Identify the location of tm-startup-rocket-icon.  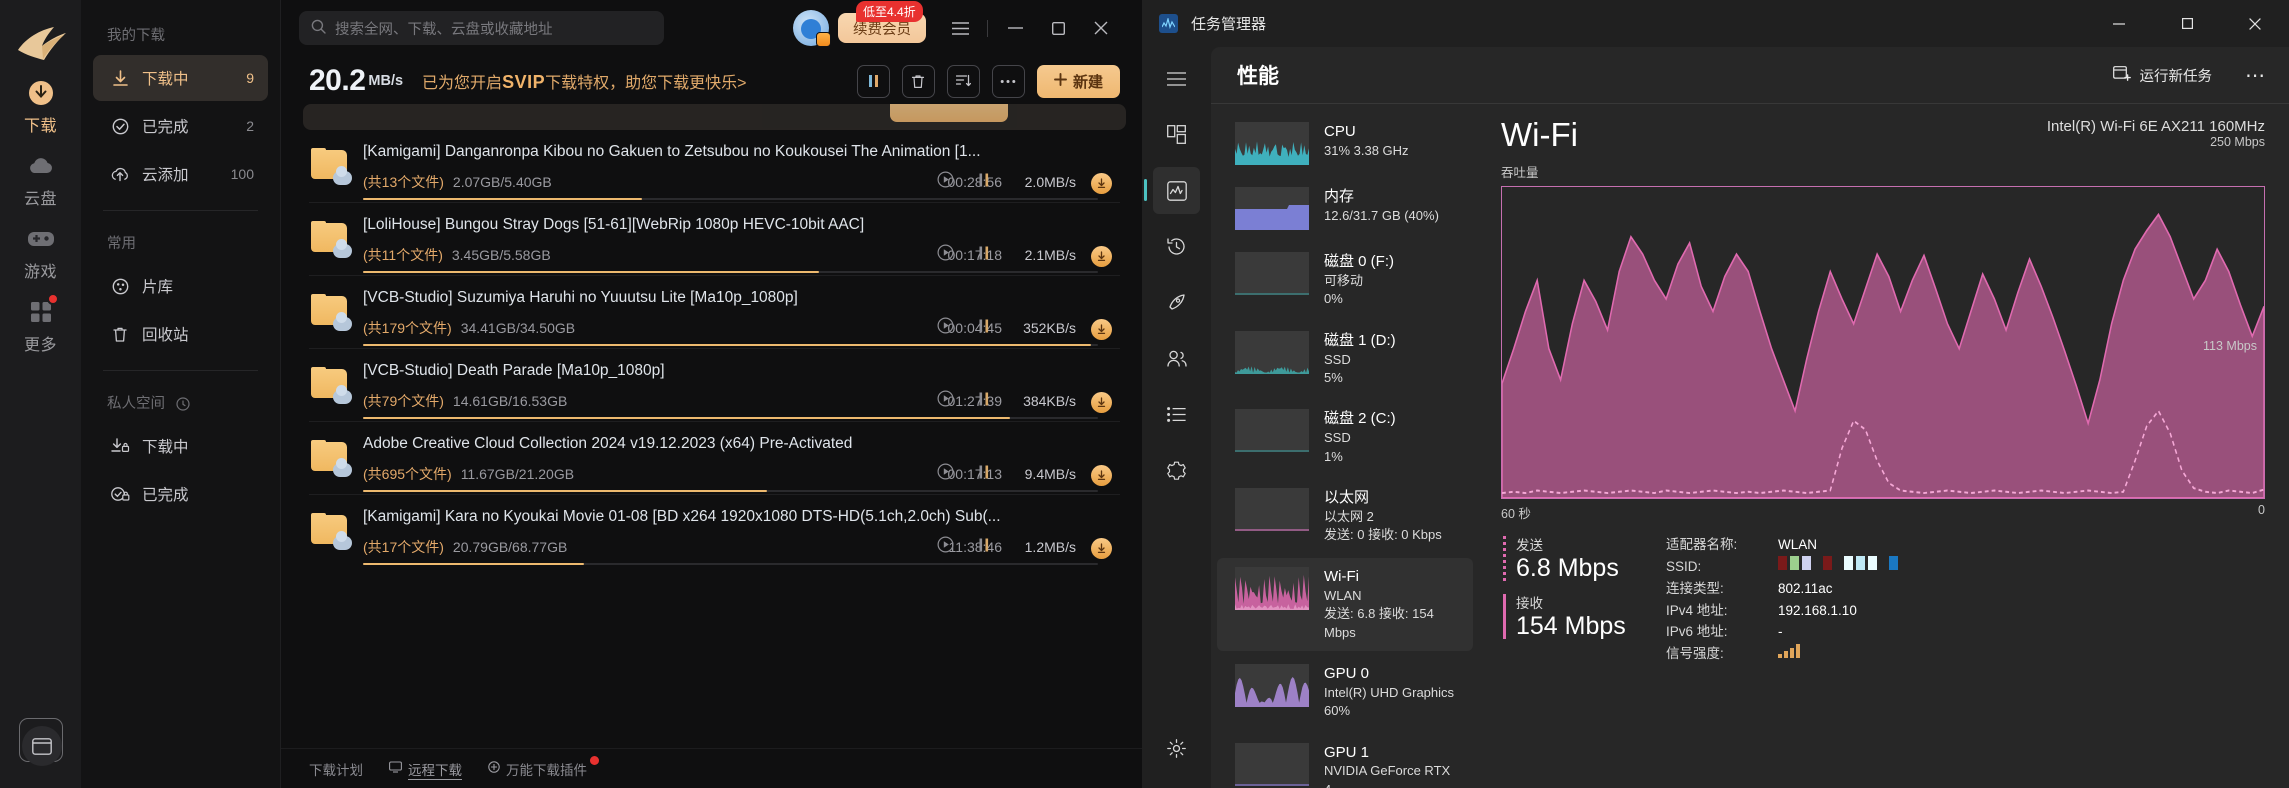
(1176, 302).